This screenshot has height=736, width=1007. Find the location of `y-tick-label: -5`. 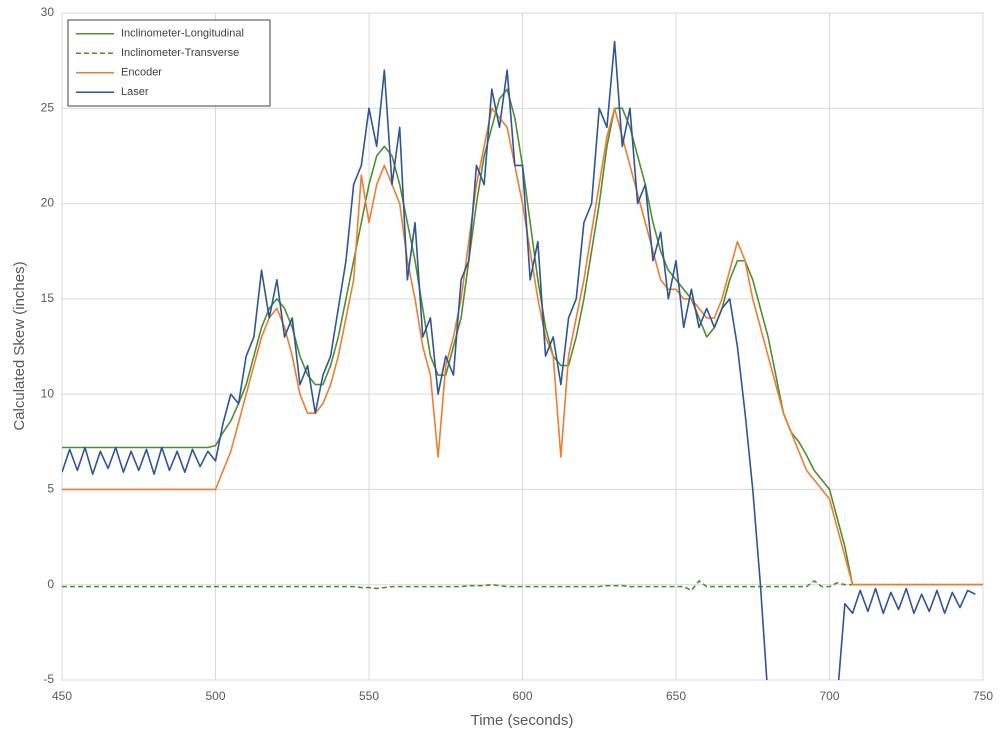

y-tick-label: -5 is located at coordinates (48, 679).